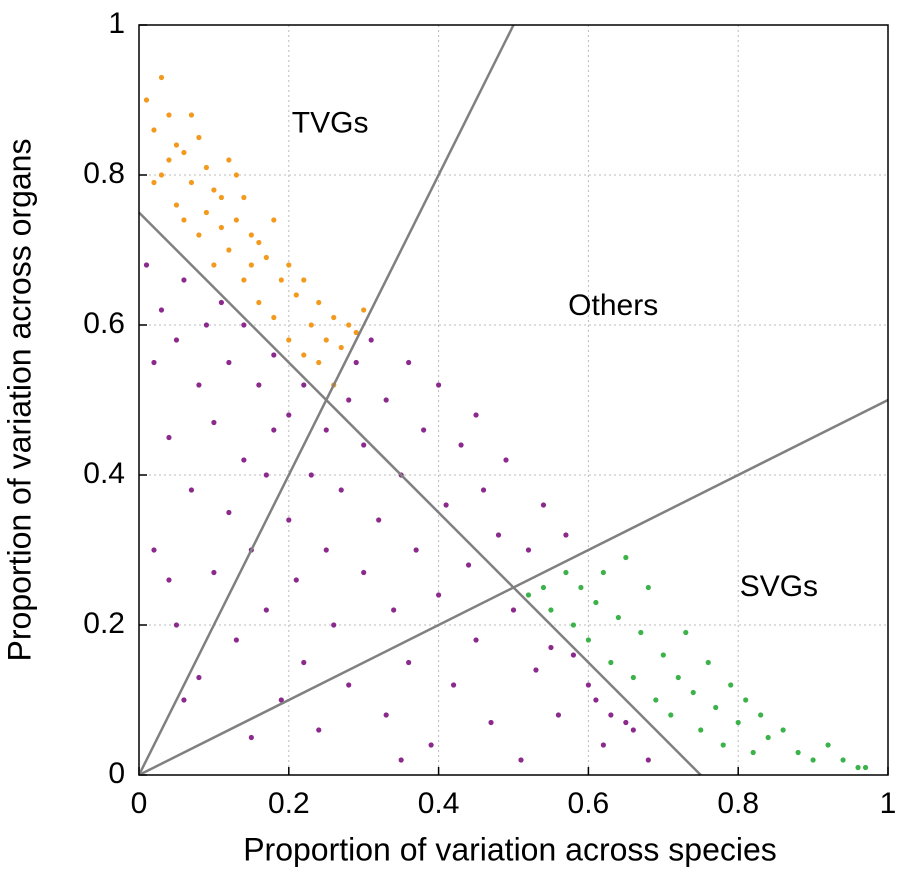  Describe the element at coordinates (139, 803) in the screenshot. I see `x-tick-label: 0` at that location.